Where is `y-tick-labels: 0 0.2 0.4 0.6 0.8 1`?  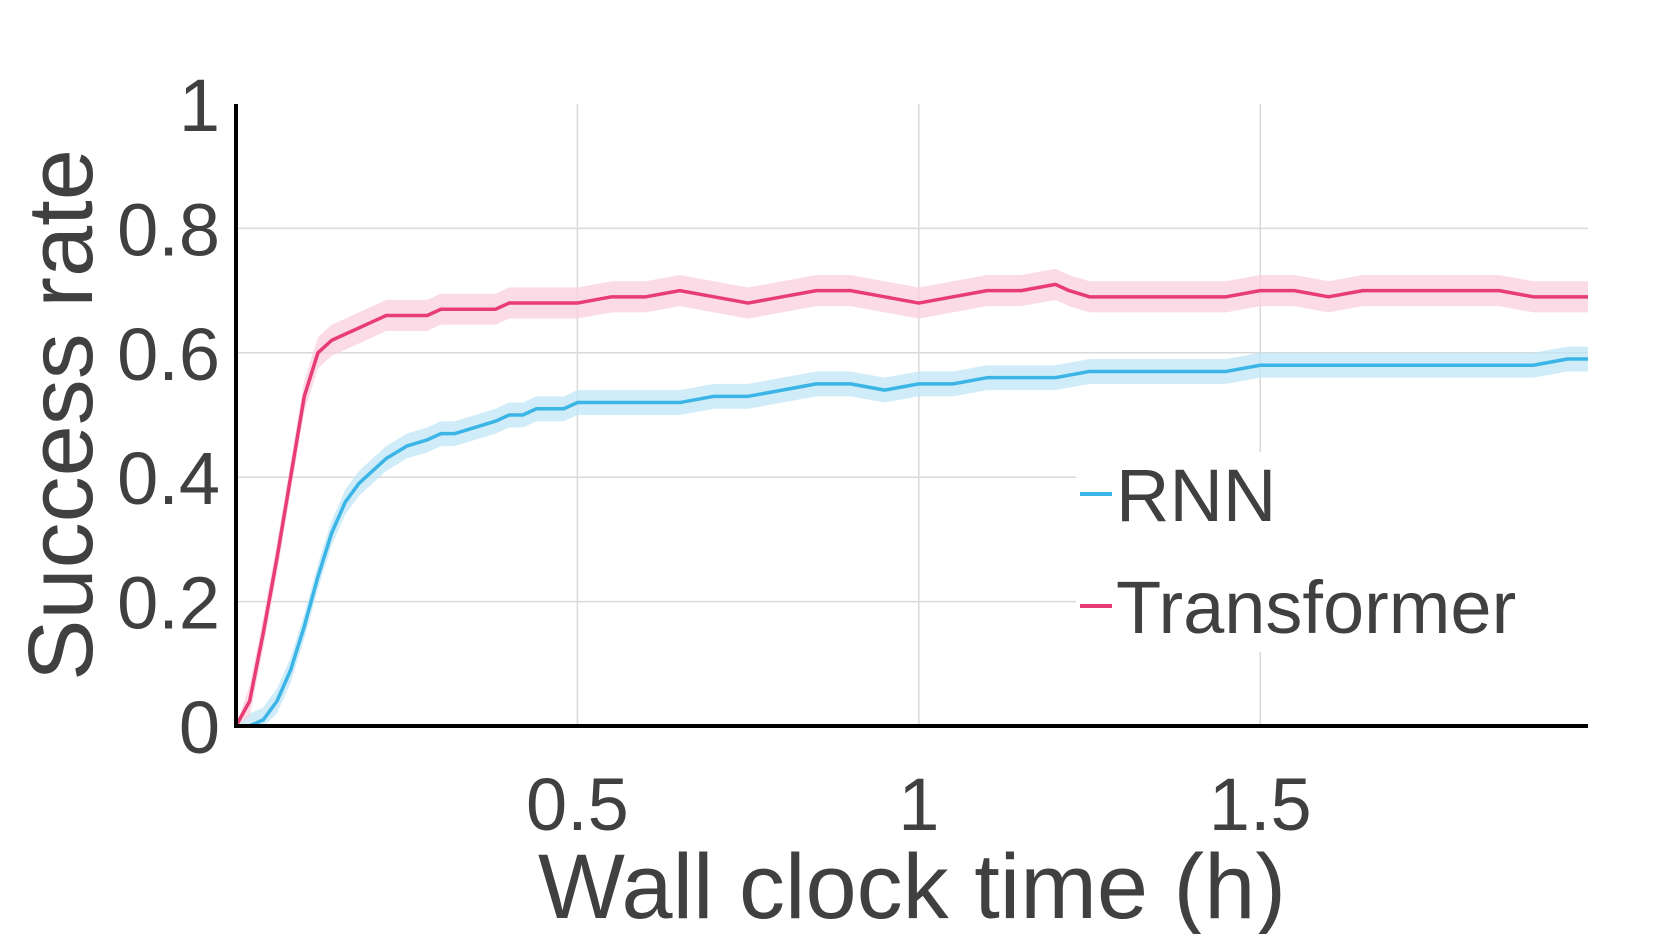 y-tick-labels: 0 0.2 0.4 0.6 0.8 1 is located at coordinates (168, 416).